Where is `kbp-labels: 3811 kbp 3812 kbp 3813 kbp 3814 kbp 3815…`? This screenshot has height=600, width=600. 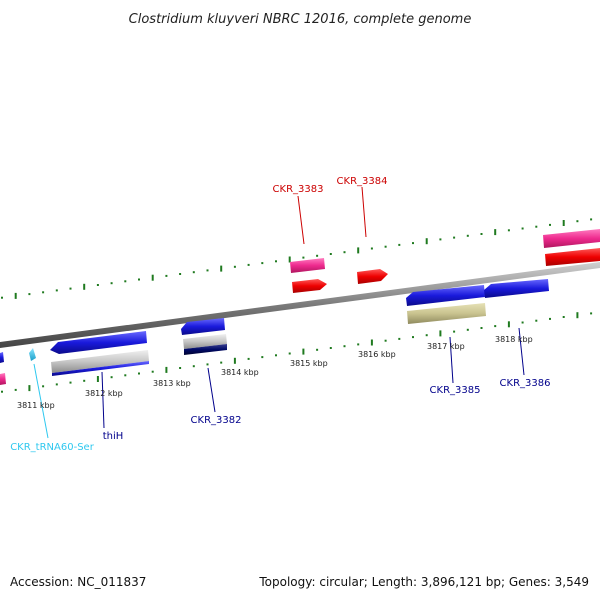
kbp-labels: 3811 kbp 3812 kbp 3813 kbp 3814 kbp 3815… is located at coordinates (275, 372).